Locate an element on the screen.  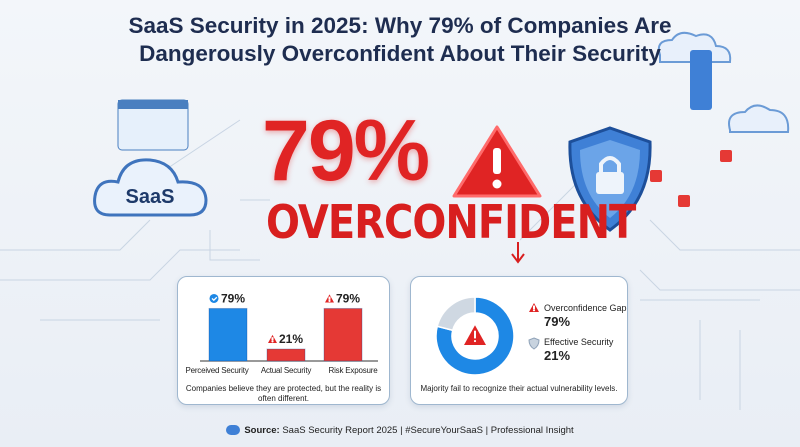
bar-value-label: 21% is located at coordinates (291, 339).